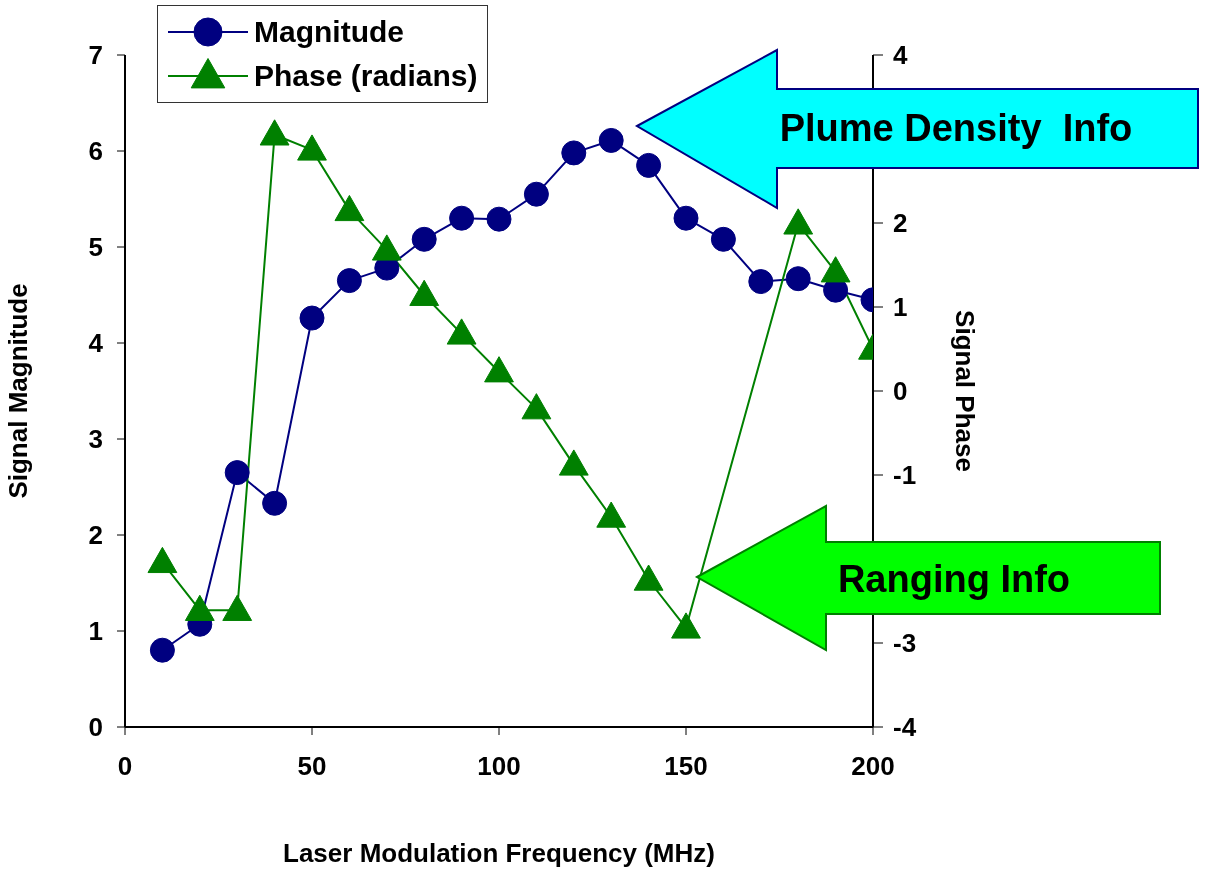 Image resolution: width=1208 pixels, height=869 pixels. I want to click on y2-tick-label: -4, so click(905, 727).